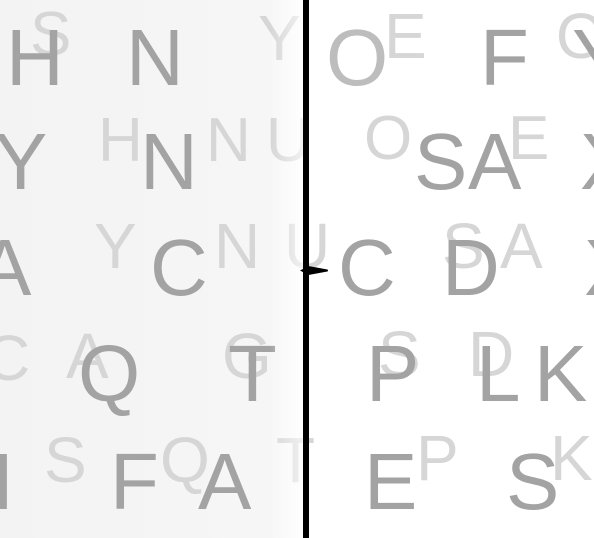 This screenshot has width=594, height=538. I want to click on letter: L, so click(498, 373).